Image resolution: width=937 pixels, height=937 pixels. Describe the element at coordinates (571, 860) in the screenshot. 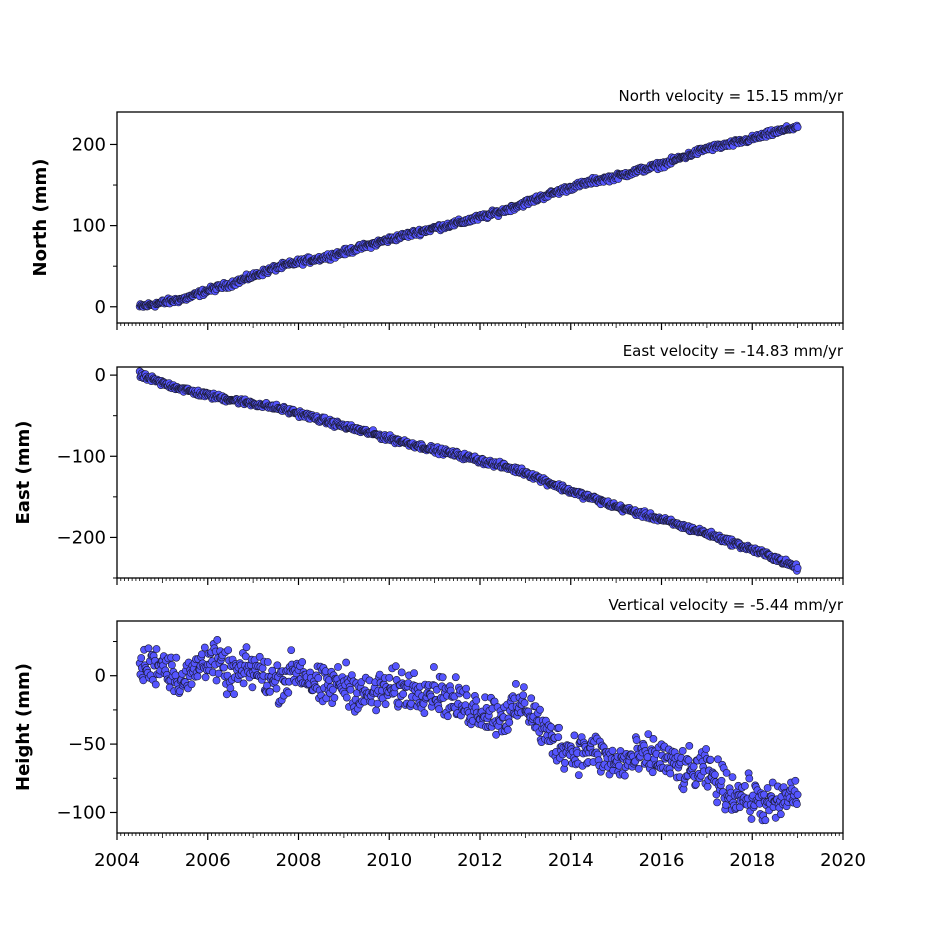

I see `x-tick-label: 2014` at that location.